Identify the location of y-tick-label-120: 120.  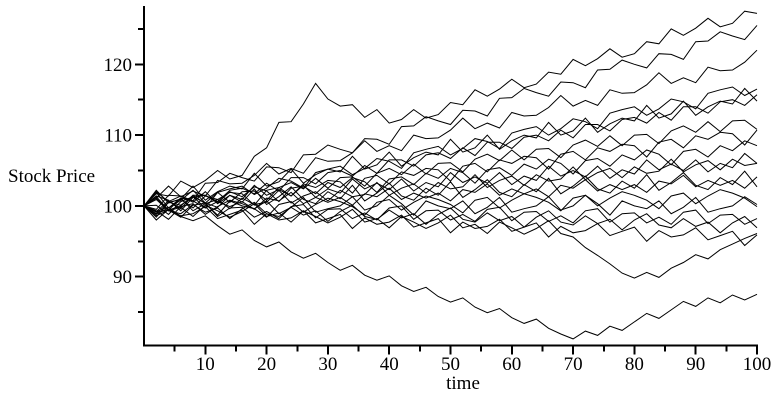
(118, 65).